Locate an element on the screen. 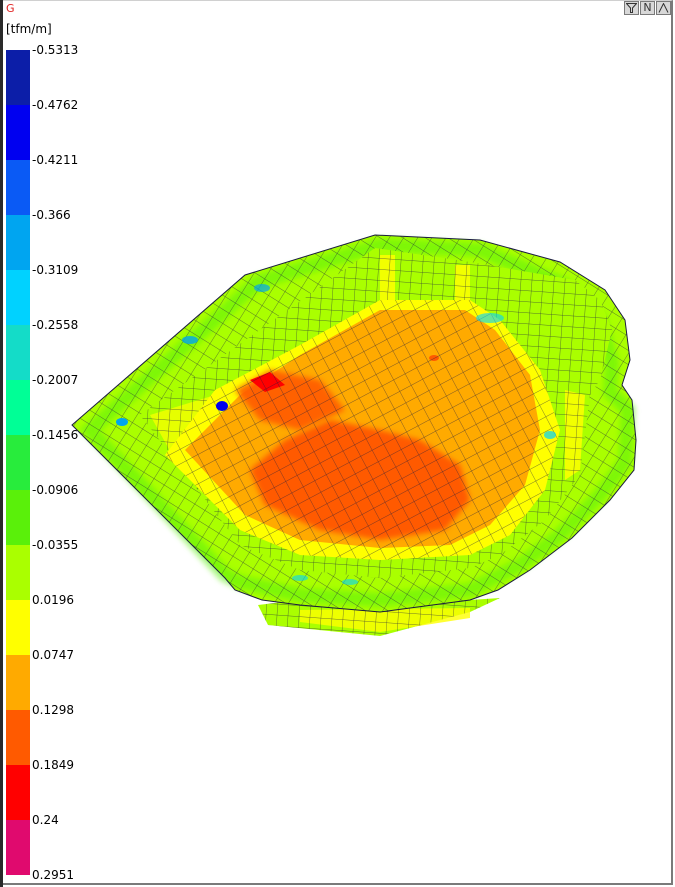  legend-label: -0.1456 is located at coordinates (55, 435).